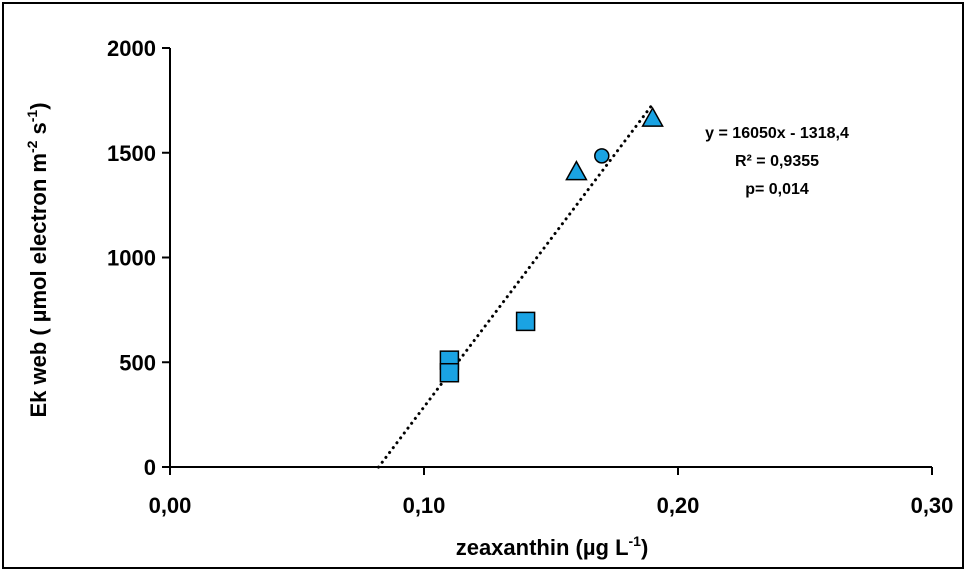 The width and height of the screenshot is (968, 571). What do you see at coordinates (678, 505) in the screenshot?
I see `x-tick-label: 0,20` at bounding box center [678, 505].